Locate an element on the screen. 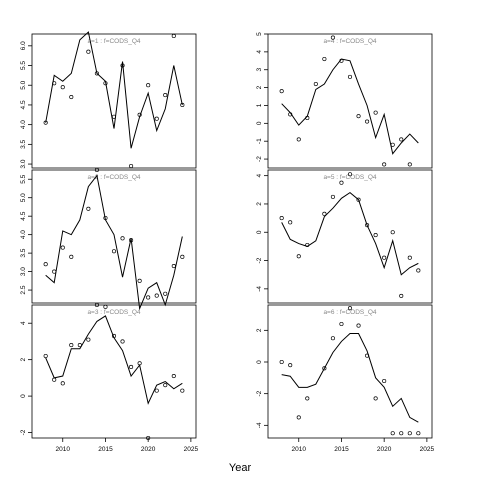 This screenshot has width=480, height=480. panel: a=1 : f=CODS_Q4 3.0 3.5 4.0 4.5 5.0 5.5 6.0 is located at coordinates (108, 100).